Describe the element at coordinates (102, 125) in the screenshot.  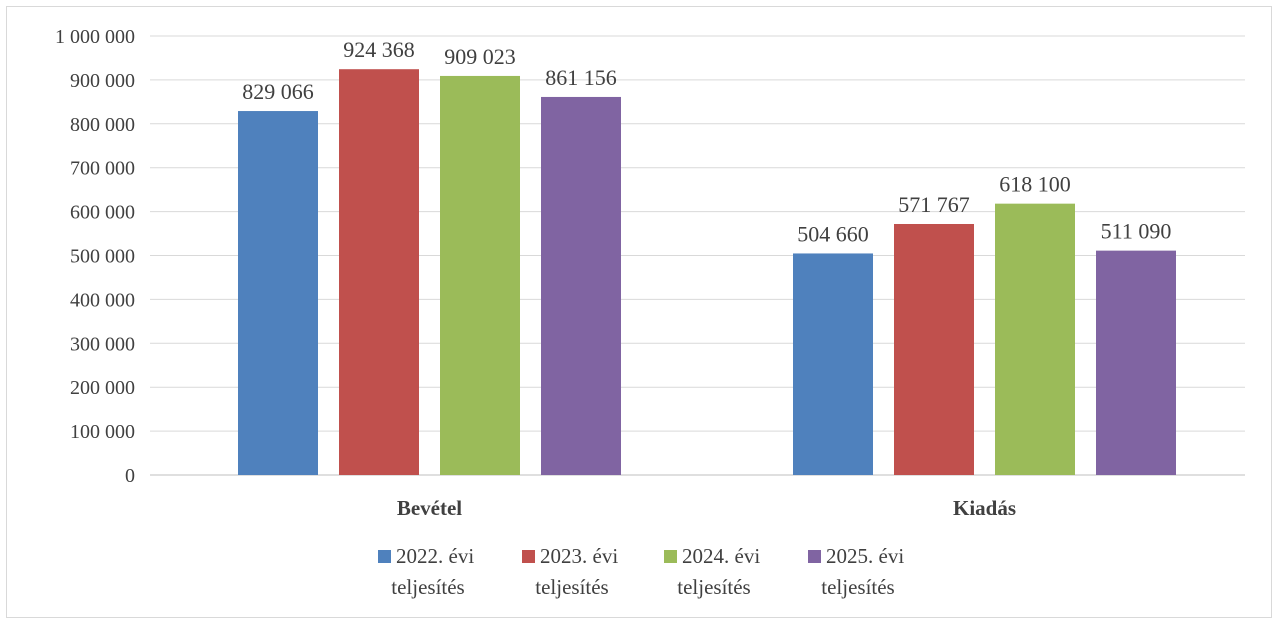
I see `y-tick-label: 800 000` at that location.